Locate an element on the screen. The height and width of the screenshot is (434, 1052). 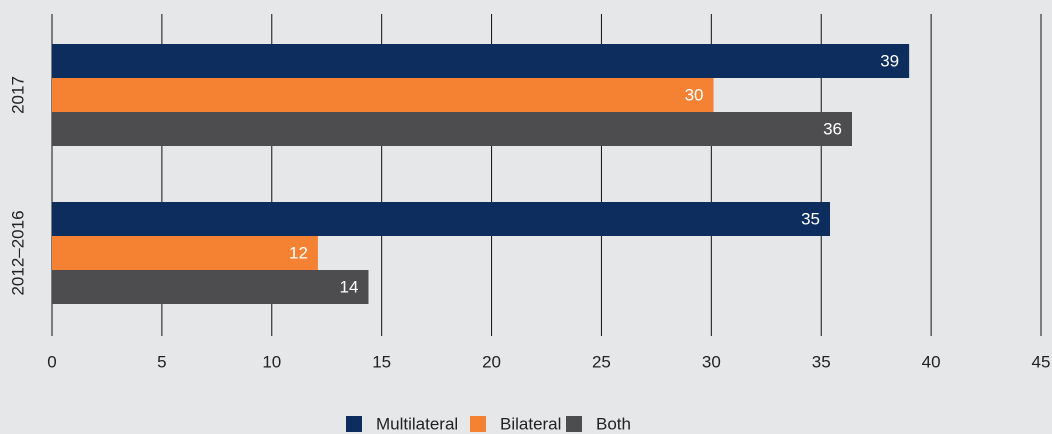
legend-label: Bilateral is located at coordinates (530, 423).